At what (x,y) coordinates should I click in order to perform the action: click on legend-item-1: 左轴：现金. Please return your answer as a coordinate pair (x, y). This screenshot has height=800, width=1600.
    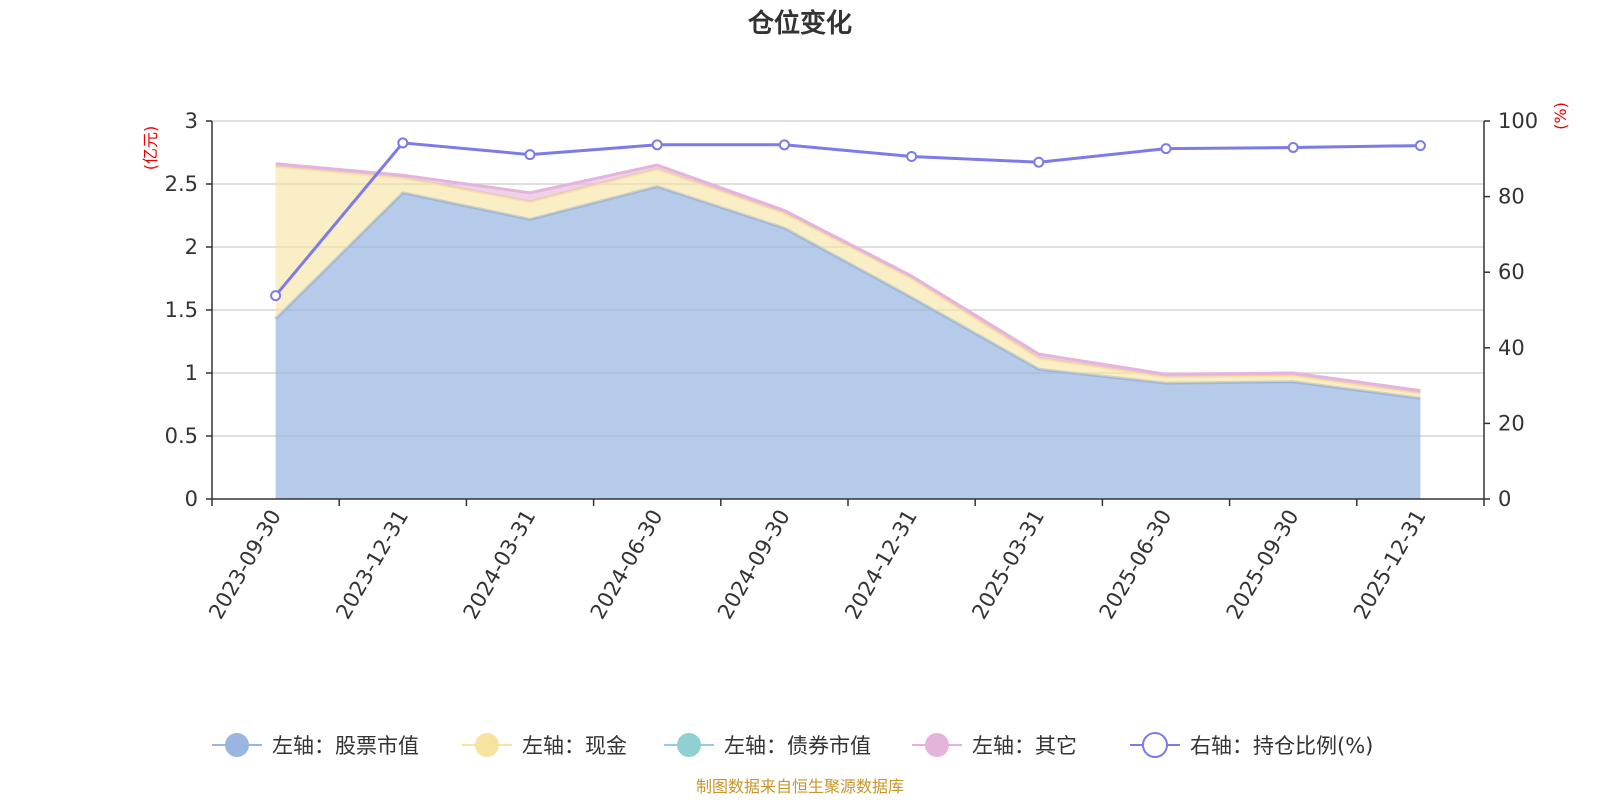
    Looking at the image, I should click on (544, 745).